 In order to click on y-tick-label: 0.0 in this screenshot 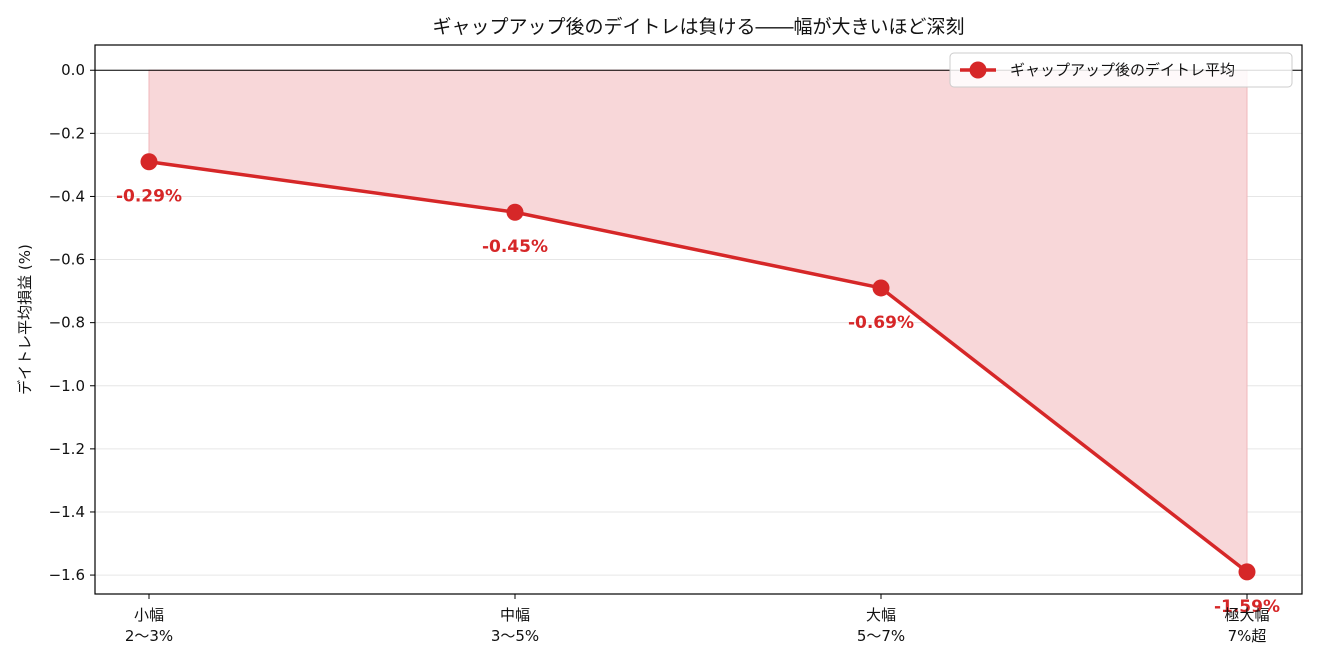, I will do `click(73, 70)`.